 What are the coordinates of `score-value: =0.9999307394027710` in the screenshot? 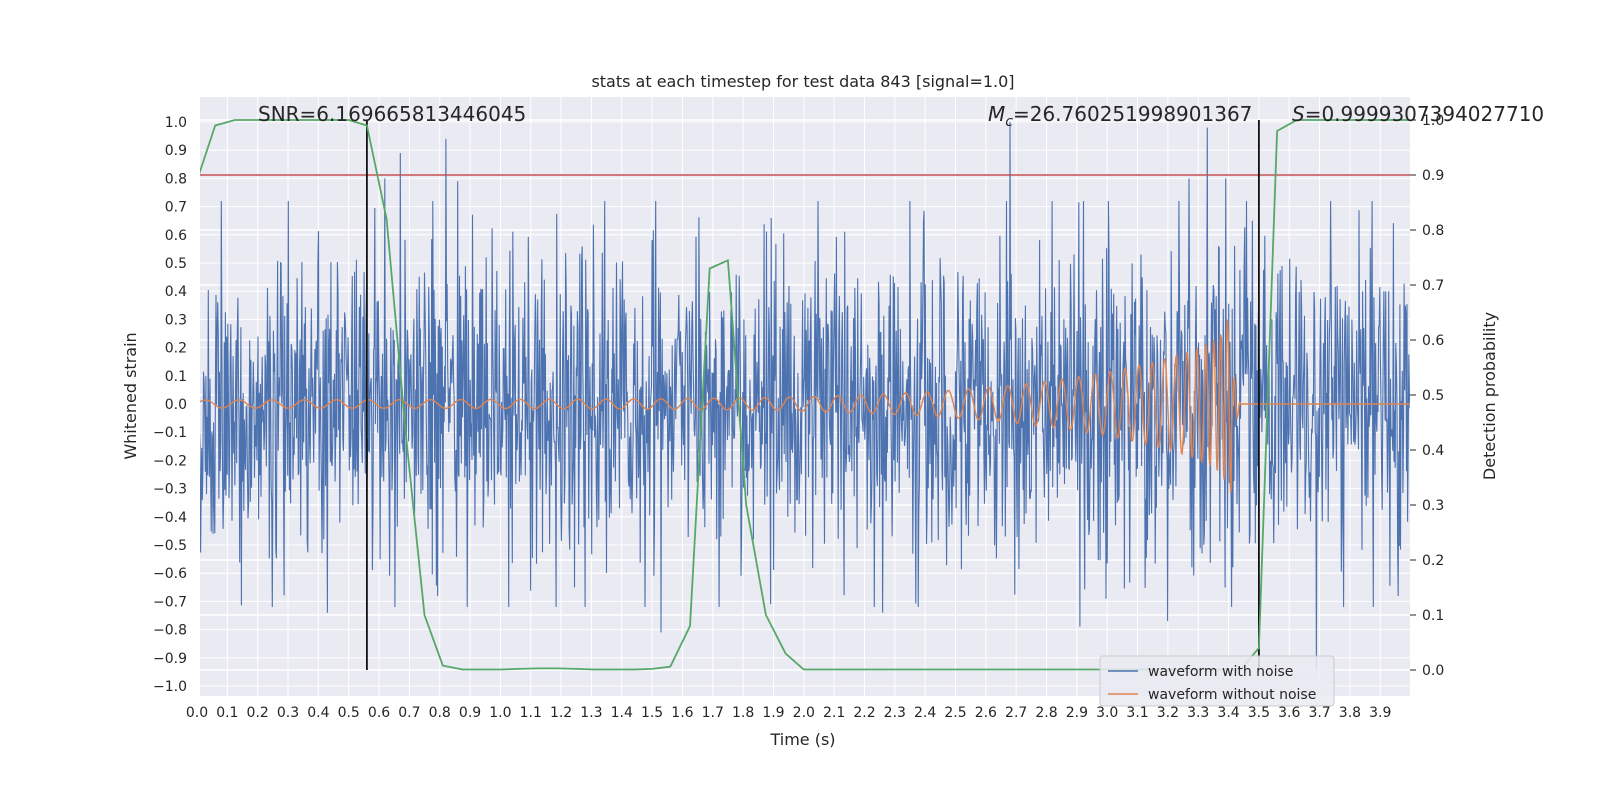 It's located at (1424, 114).